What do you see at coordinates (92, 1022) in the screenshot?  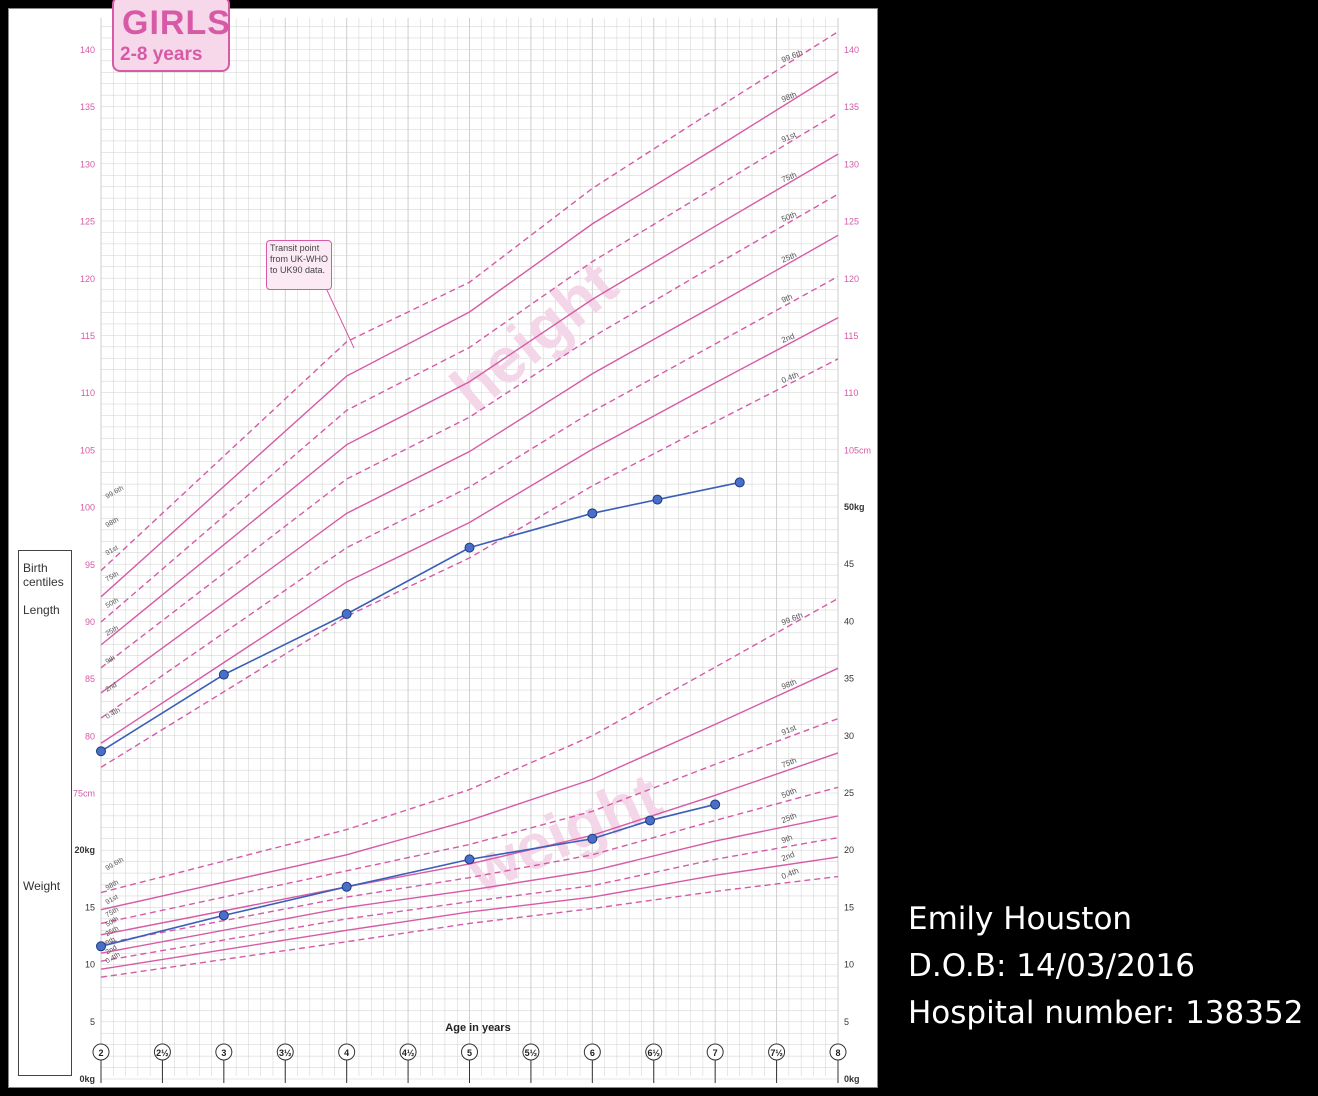 I see `y-tick-label-weight-left: 5` at bounding box center [92, 1022].